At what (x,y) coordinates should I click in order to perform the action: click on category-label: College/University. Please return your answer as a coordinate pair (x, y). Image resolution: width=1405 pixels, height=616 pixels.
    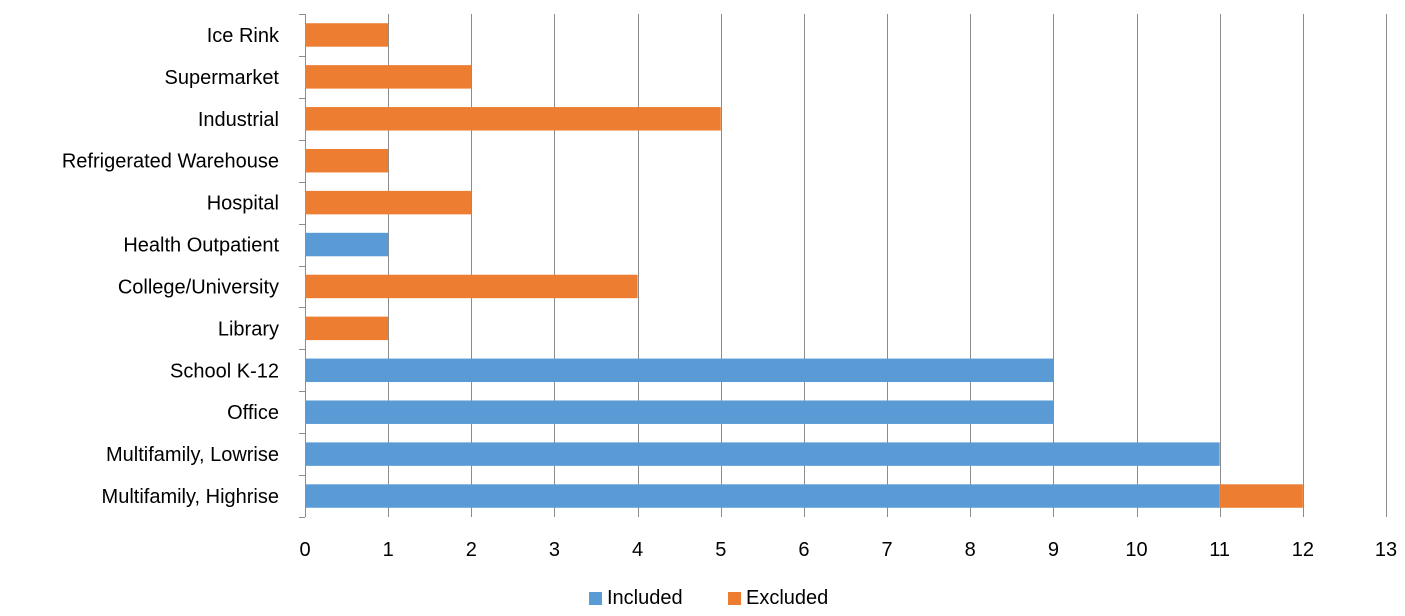
    Looking at the image, I should click on (198, 287).